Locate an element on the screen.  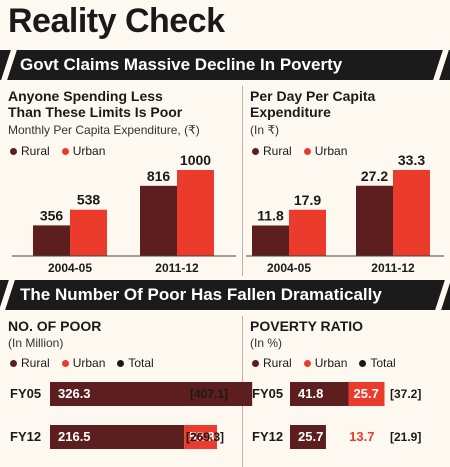
panel2-legend: Rural Urban is located at coordinates (303, 151).